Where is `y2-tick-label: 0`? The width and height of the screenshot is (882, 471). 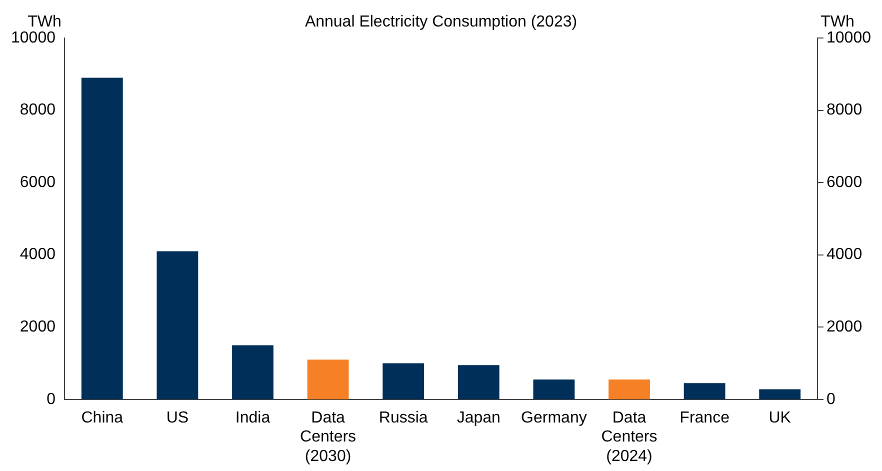 y2-tick-label: 0 is located at coordinates (831, 399).